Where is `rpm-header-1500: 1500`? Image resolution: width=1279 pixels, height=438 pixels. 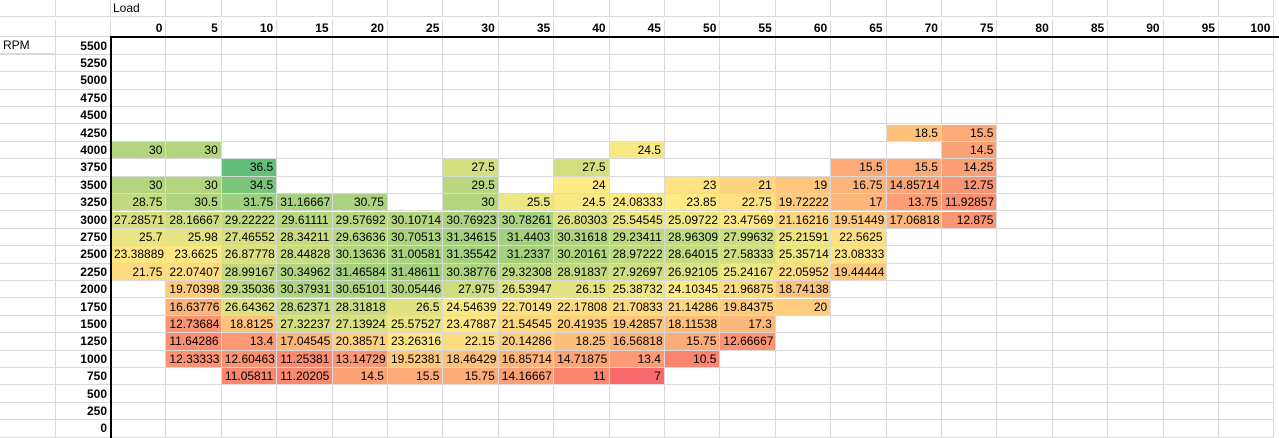 rpm-header-1500: 1500 is located at coordinates (83, 324).